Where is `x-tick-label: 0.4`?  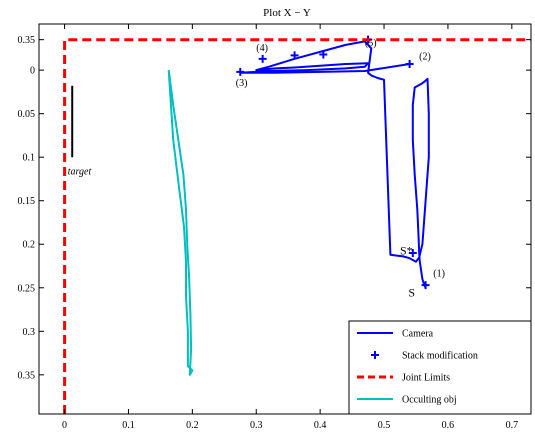
x-tick-label: 0.4 is located at coordinates (320, 425).